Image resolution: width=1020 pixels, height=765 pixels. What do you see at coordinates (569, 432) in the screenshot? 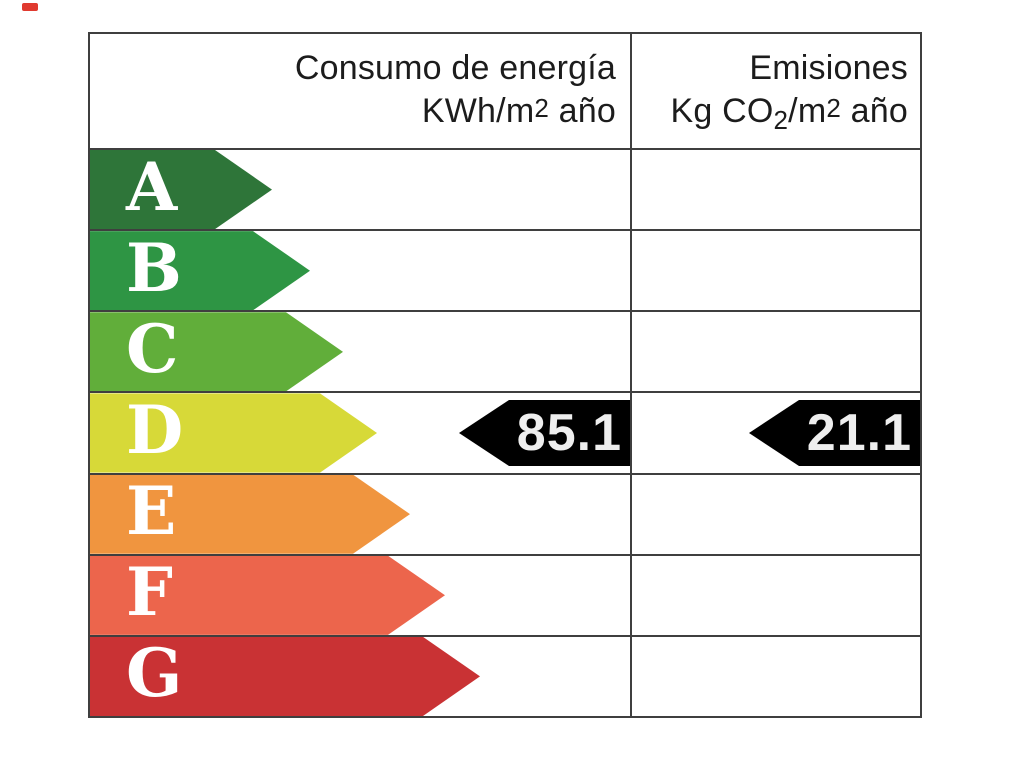
I see `consumo-value: 85.1` at bounding box center [569, 432].